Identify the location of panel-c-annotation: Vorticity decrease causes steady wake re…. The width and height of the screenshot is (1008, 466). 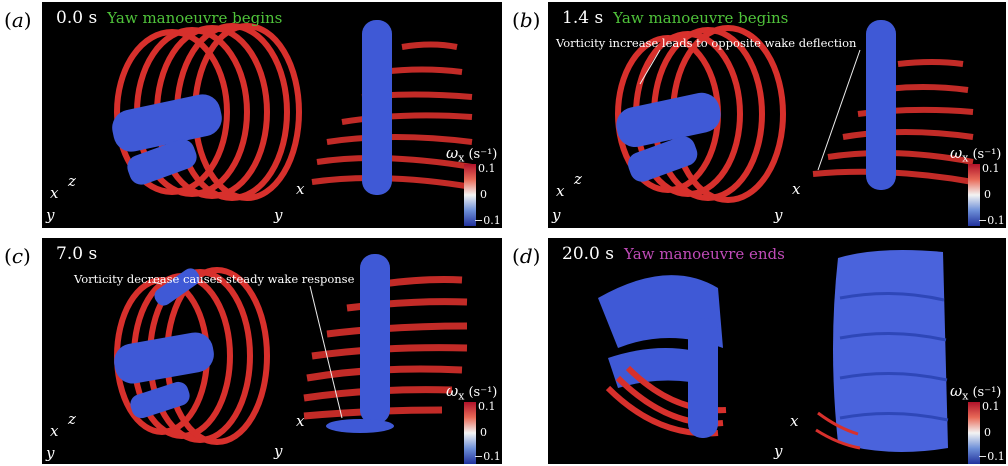
(214, 279).